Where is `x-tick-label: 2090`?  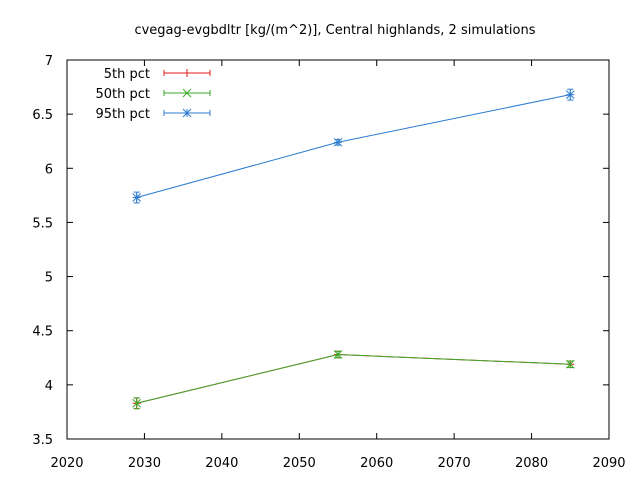 x-tick-label: 2090 is located at coordinates (608, 463).